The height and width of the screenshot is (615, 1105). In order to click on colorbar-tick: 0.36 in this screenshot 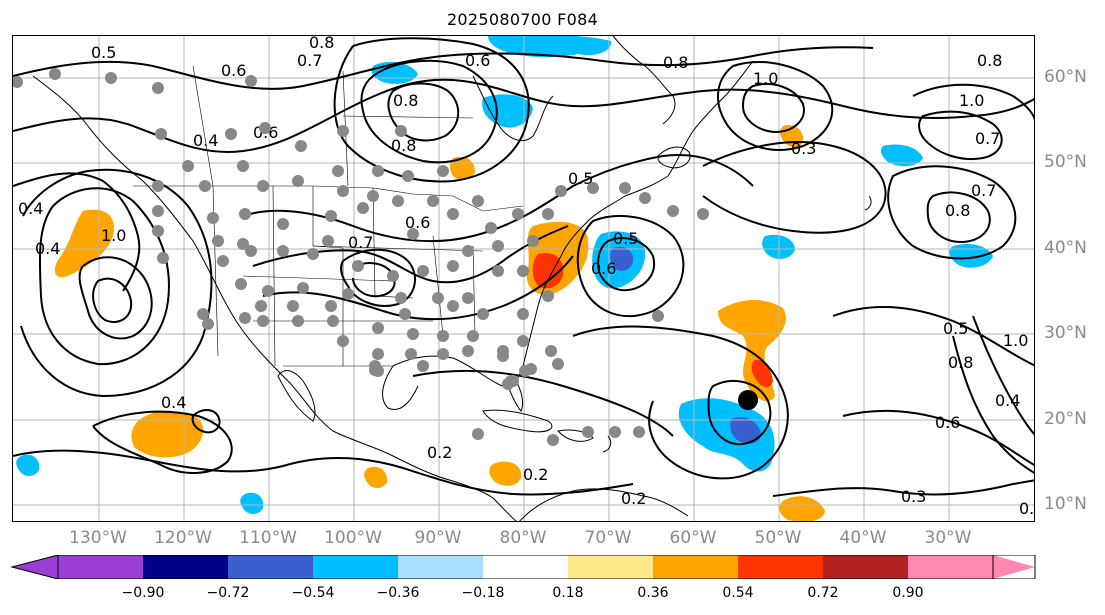, I will do `click(653, 593)`.